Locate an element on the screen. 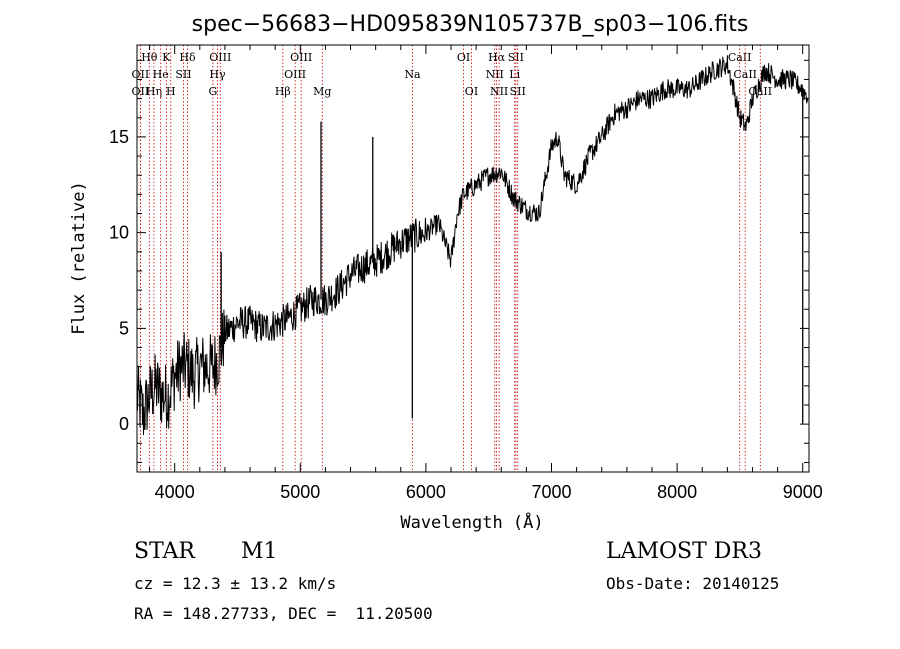 The width and height of the screenshot is (900, 649). line-label-16: Na is located at coordinates (412, 74).